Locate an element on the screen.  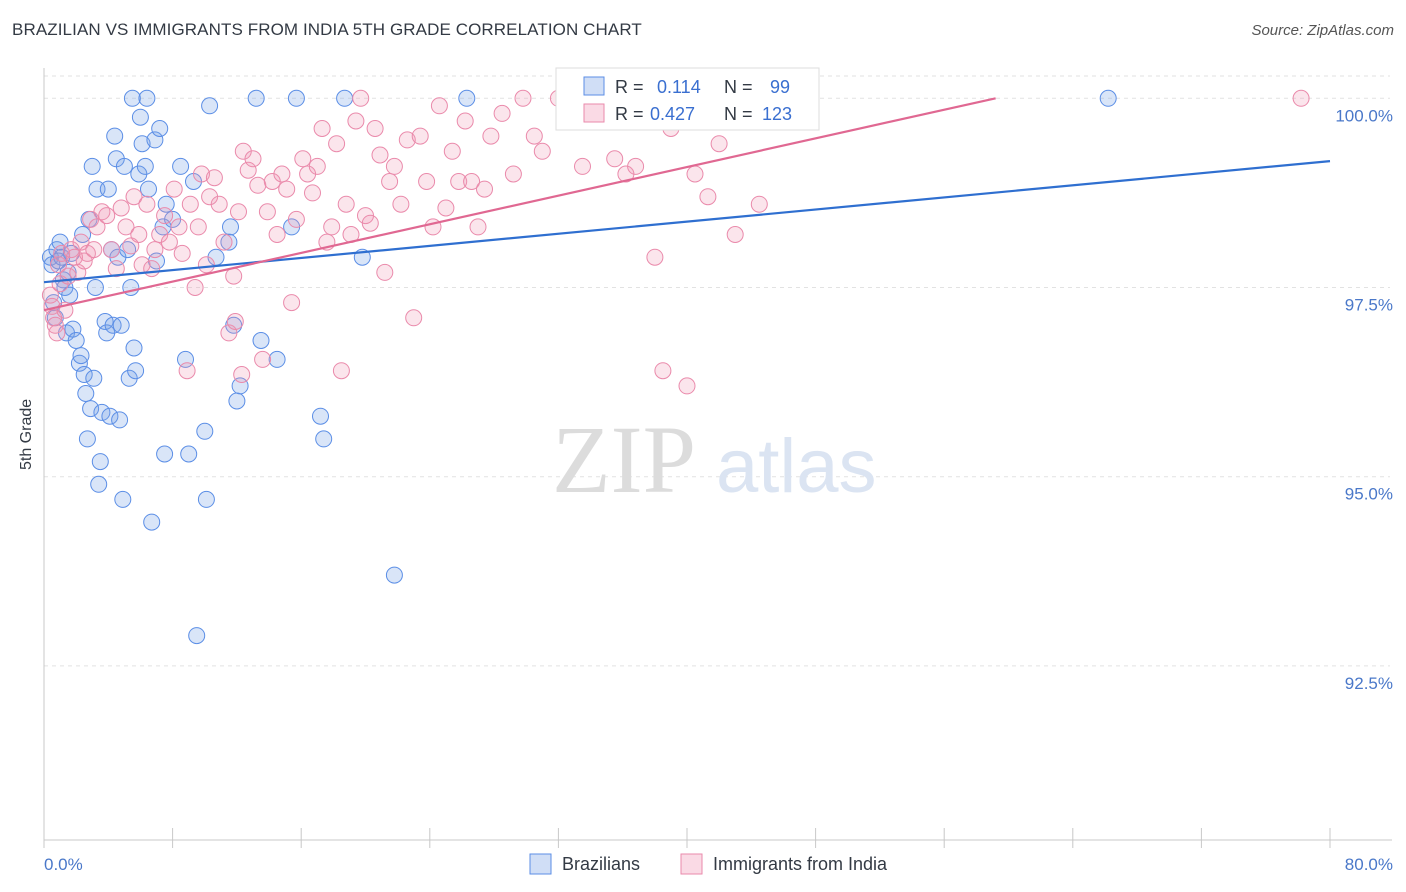
x-tick-label: 80.0% is located at coordinates (1369, 864).